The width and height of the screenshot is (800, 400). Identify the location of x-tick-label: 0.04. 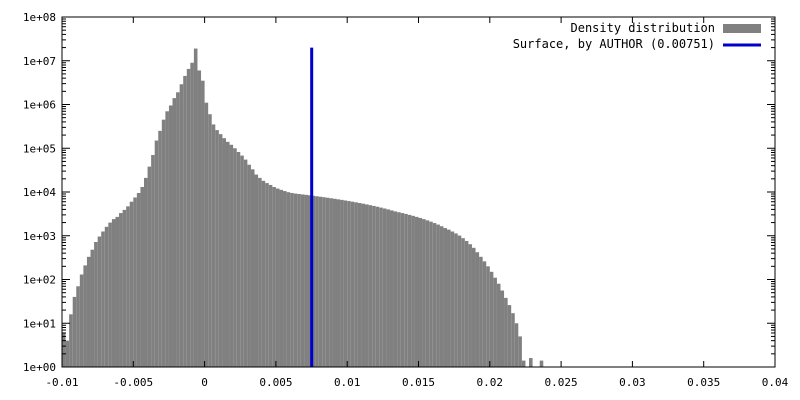
(775, 382).